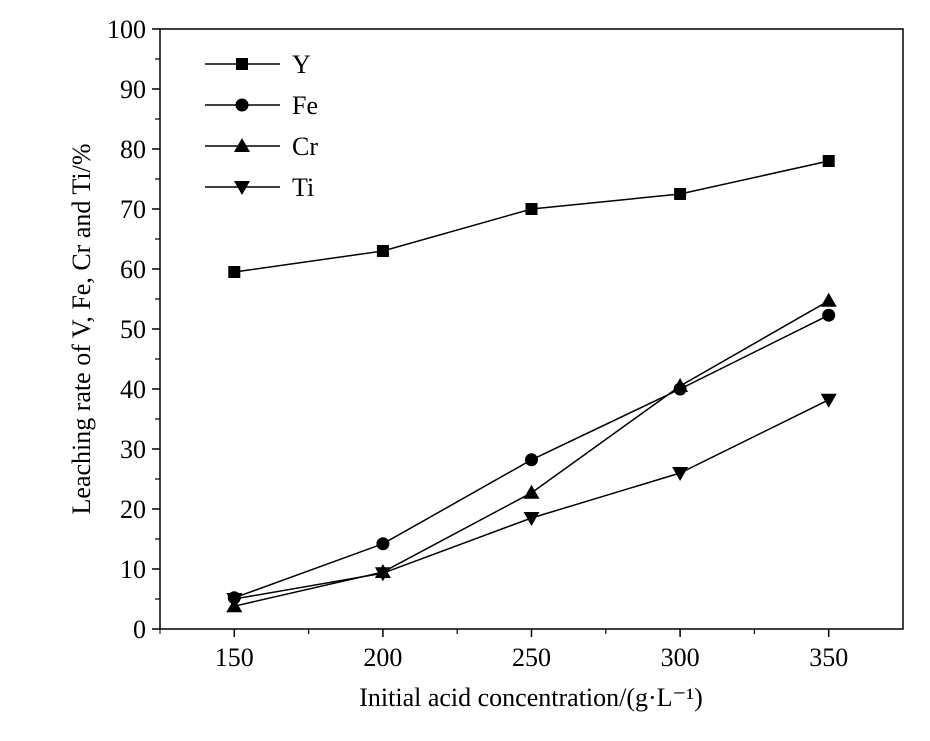 The width and height of the screenshot is (930, 741). What do you see at coordinates (139, 629) in the screenshot?
I see `y-tick-label: 0` at bounding box center [139, 629].